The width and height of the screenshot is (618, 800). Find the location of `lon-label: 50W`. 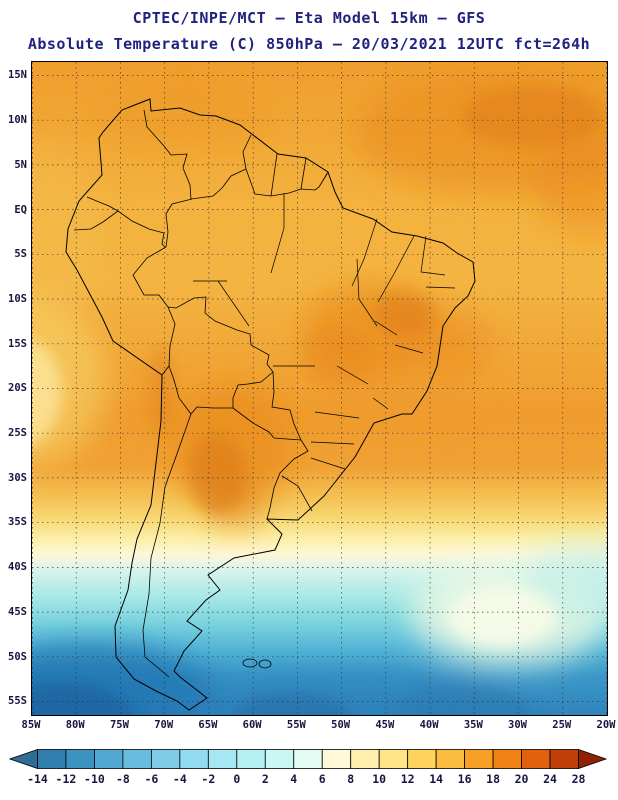

lon-label: 50W is located at coordinates (341, 725).